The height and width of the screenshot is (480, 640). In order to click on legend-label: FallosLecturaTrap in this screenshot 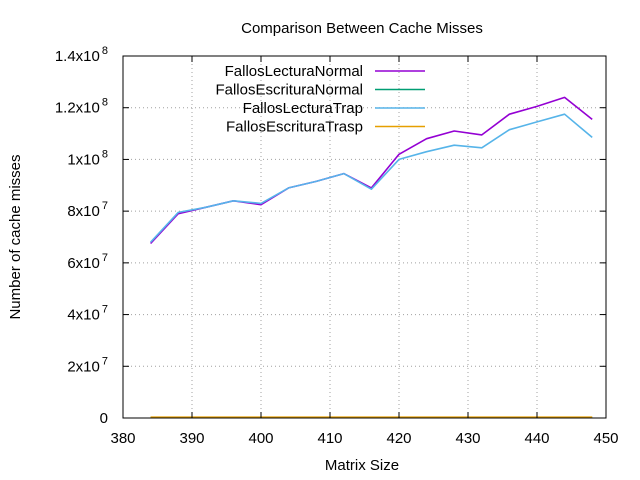, I will do `click(303, 108)`.